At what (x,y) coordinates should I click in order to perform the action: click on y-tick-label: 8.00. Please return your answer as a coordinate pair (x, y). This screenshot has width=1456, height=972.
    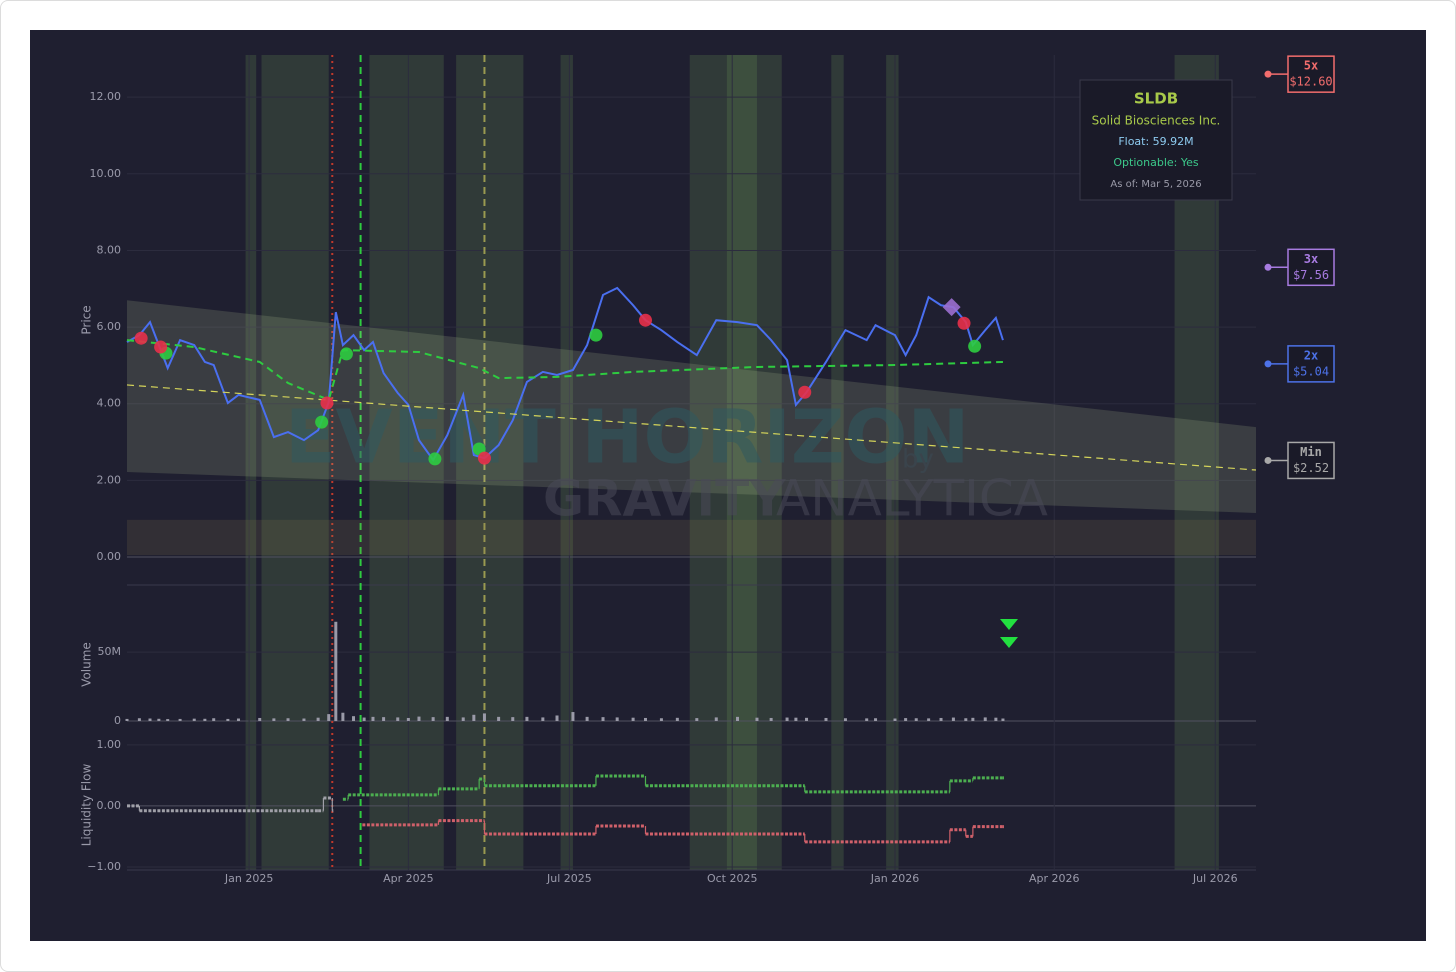
    Looking at the image, I should click on (109, 249).